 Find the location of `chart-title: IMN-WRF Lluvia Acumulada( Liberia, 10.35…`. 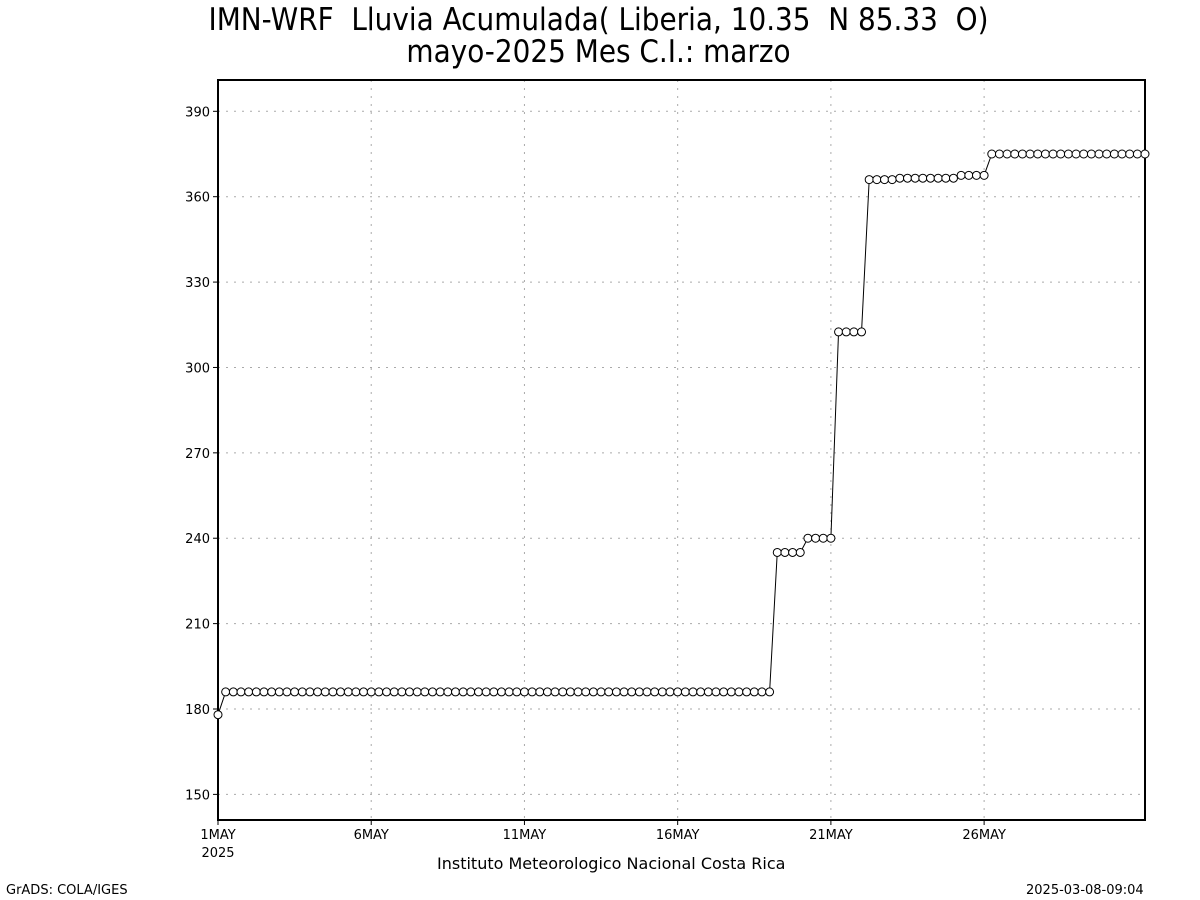

chart-title: IMN-WRF Lluvia Acumulada( Liberia, 10.35… is located at coordinates (598, 20).